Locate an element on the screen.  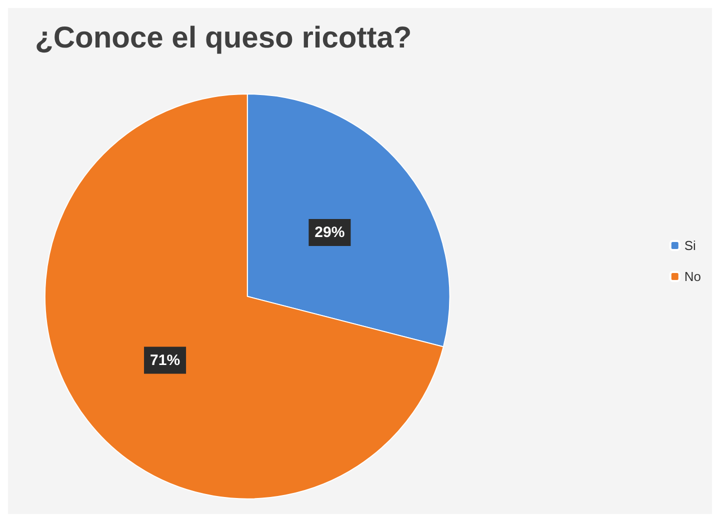
data-label: 29% is located at coordinates (329, 233).